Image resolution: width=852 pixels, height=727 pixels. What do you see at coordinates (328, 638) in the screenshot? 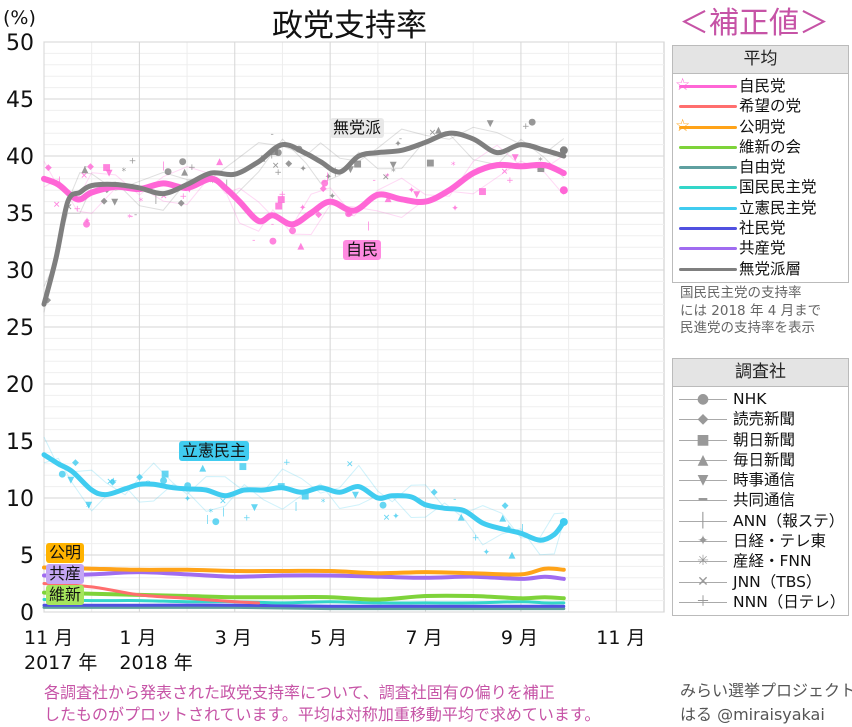
I see `x-tick-label: 5 月` at bounding box center [328, 638].